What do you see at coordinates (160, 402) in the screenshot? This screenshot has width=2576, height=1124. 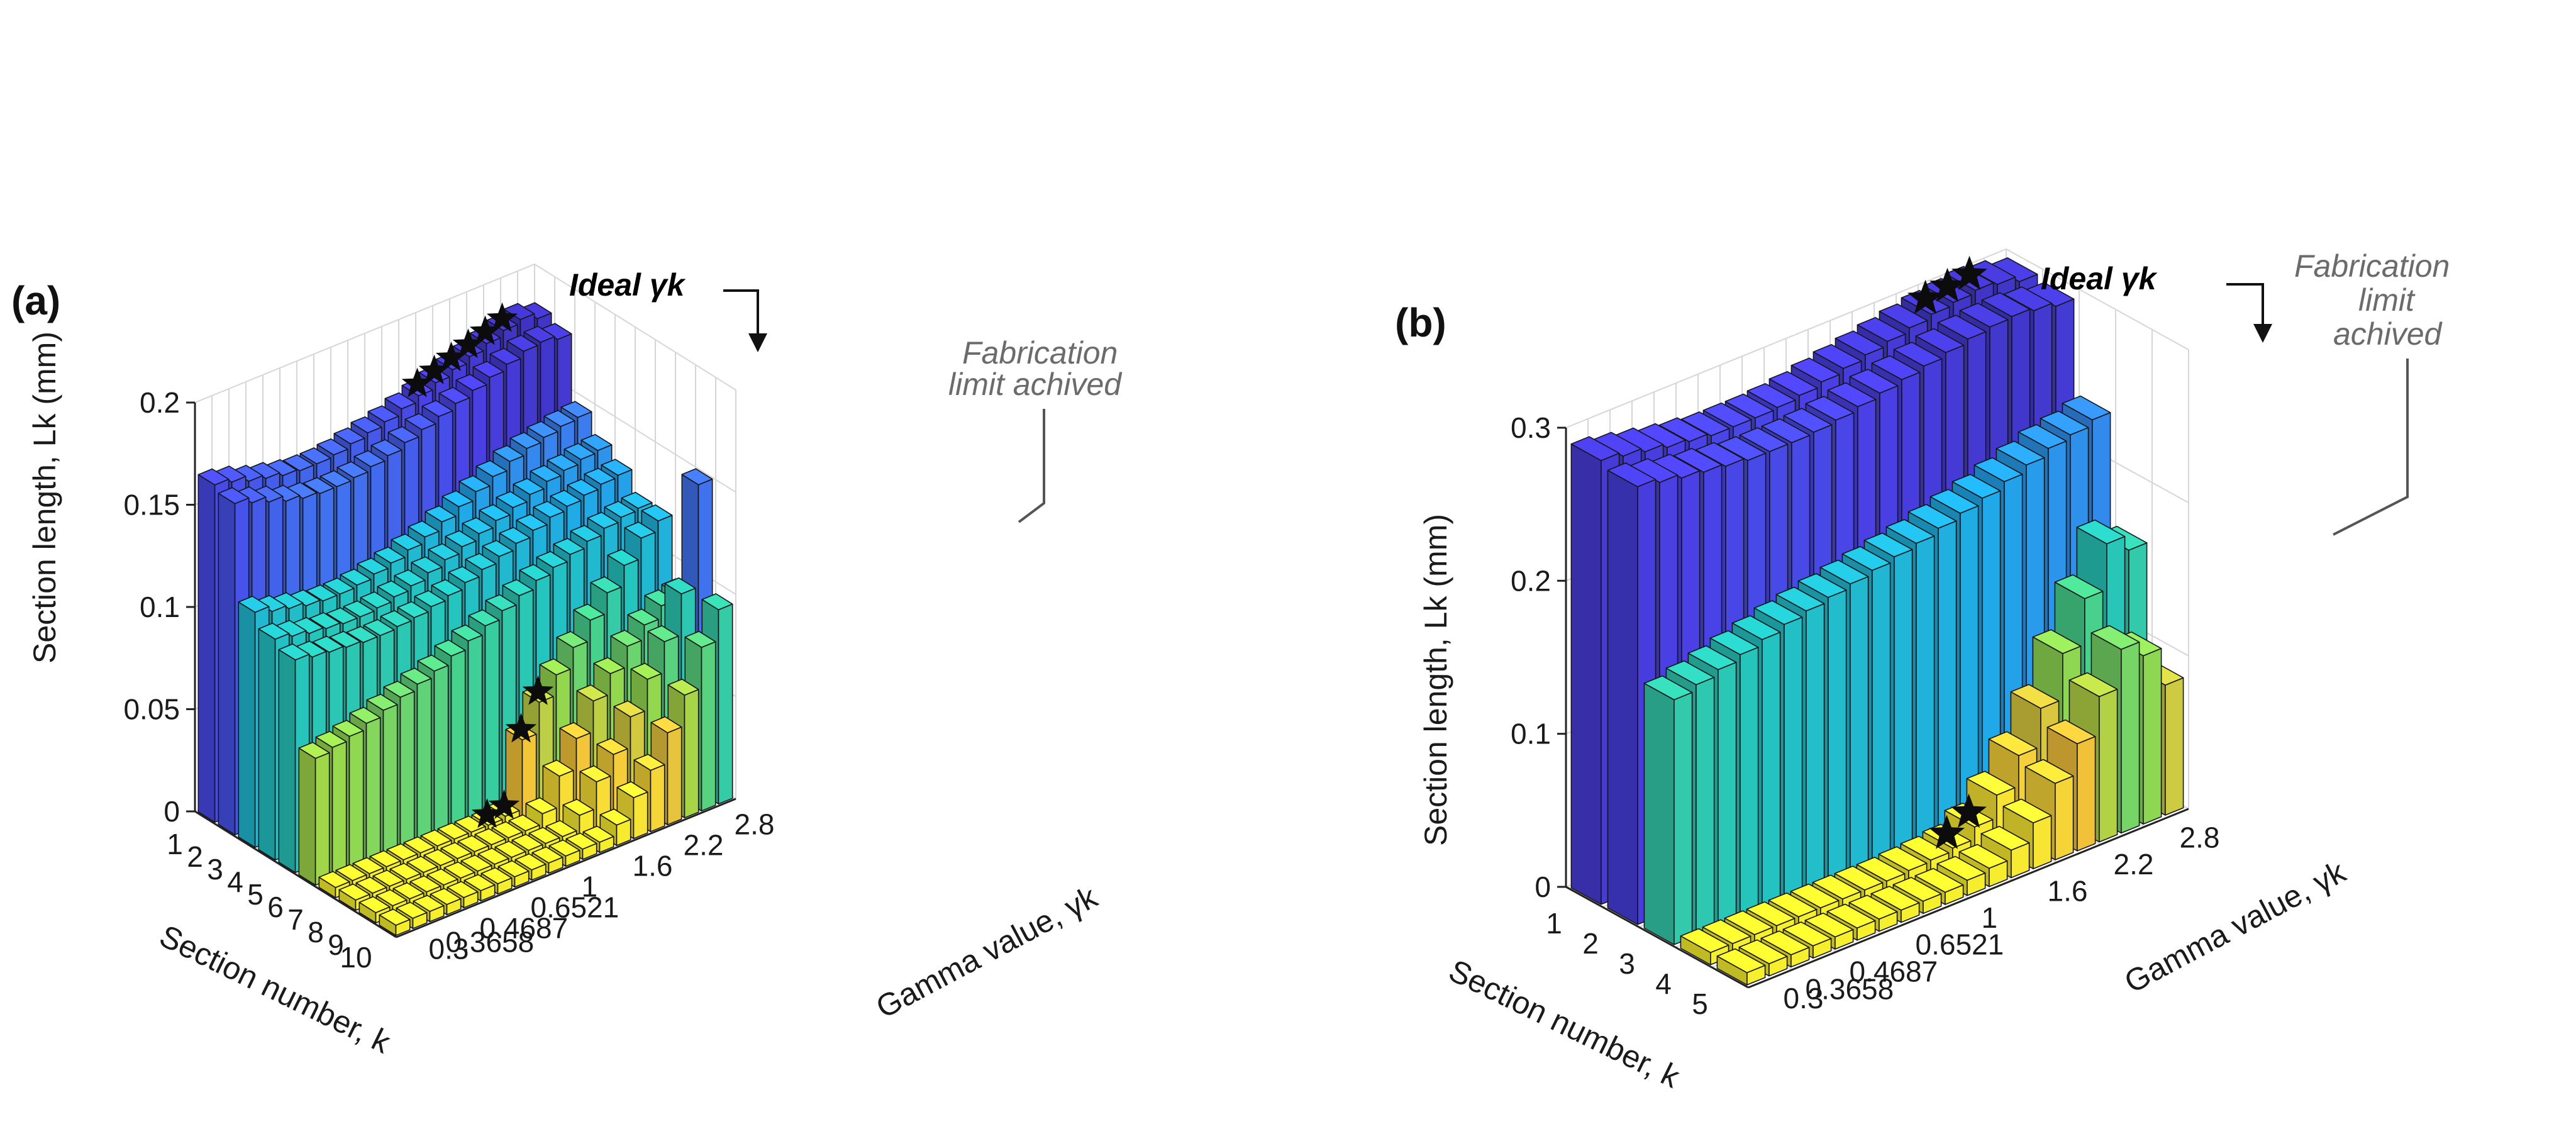 I see `z-tick-label: 0.2` at bounding box center [160, 402].